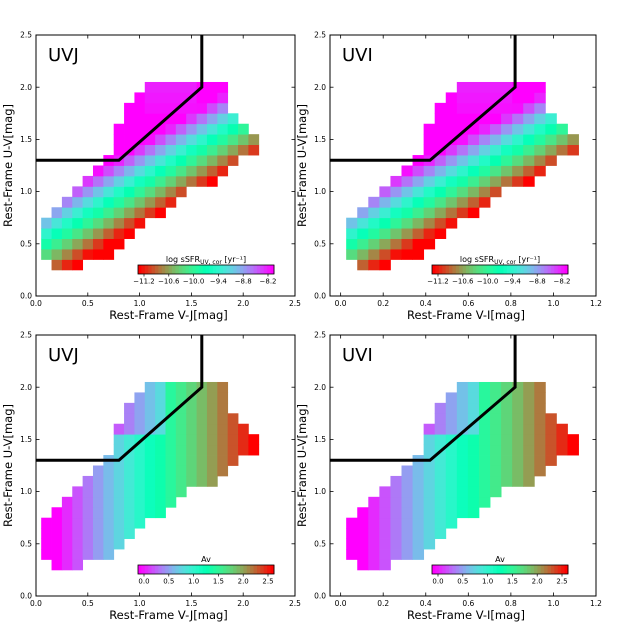  What do you see at coordinates (320, 243) in the screenshot?
I see `y-tick-label: 0.5` at bounding box center [320, 243].